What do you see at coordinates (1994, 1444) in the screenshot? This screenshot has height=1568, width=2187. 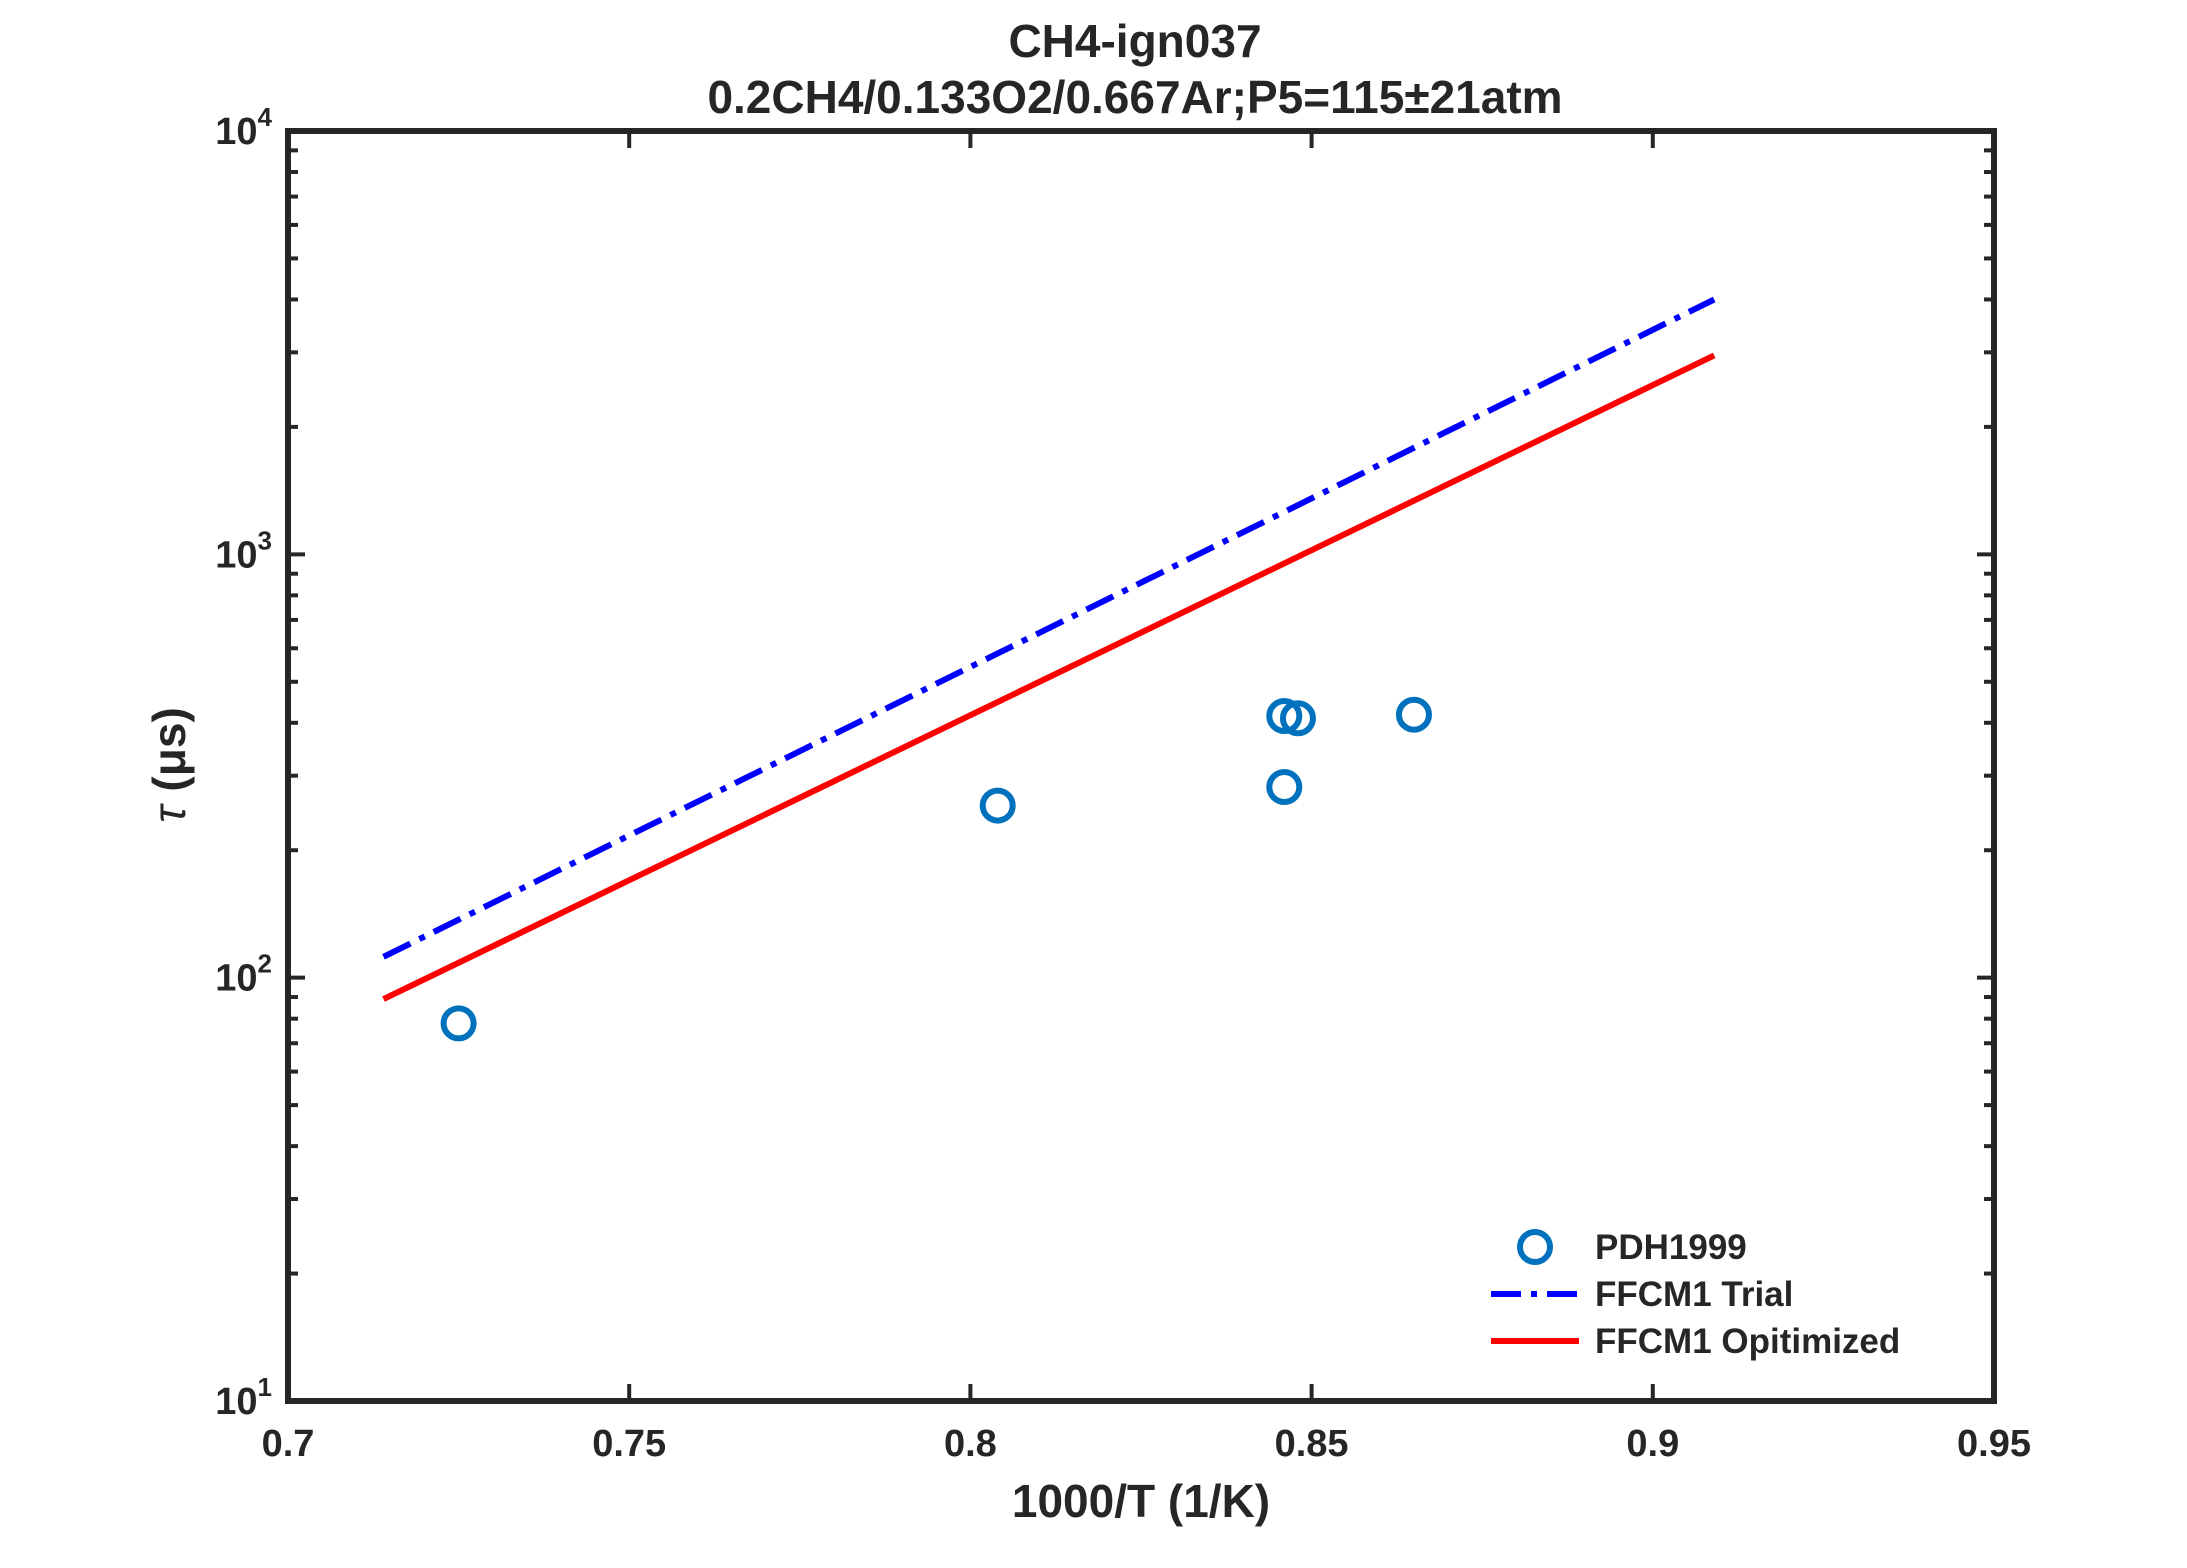 I see `x-tick-label: 0.95` at bounding box center [1994, 1444].